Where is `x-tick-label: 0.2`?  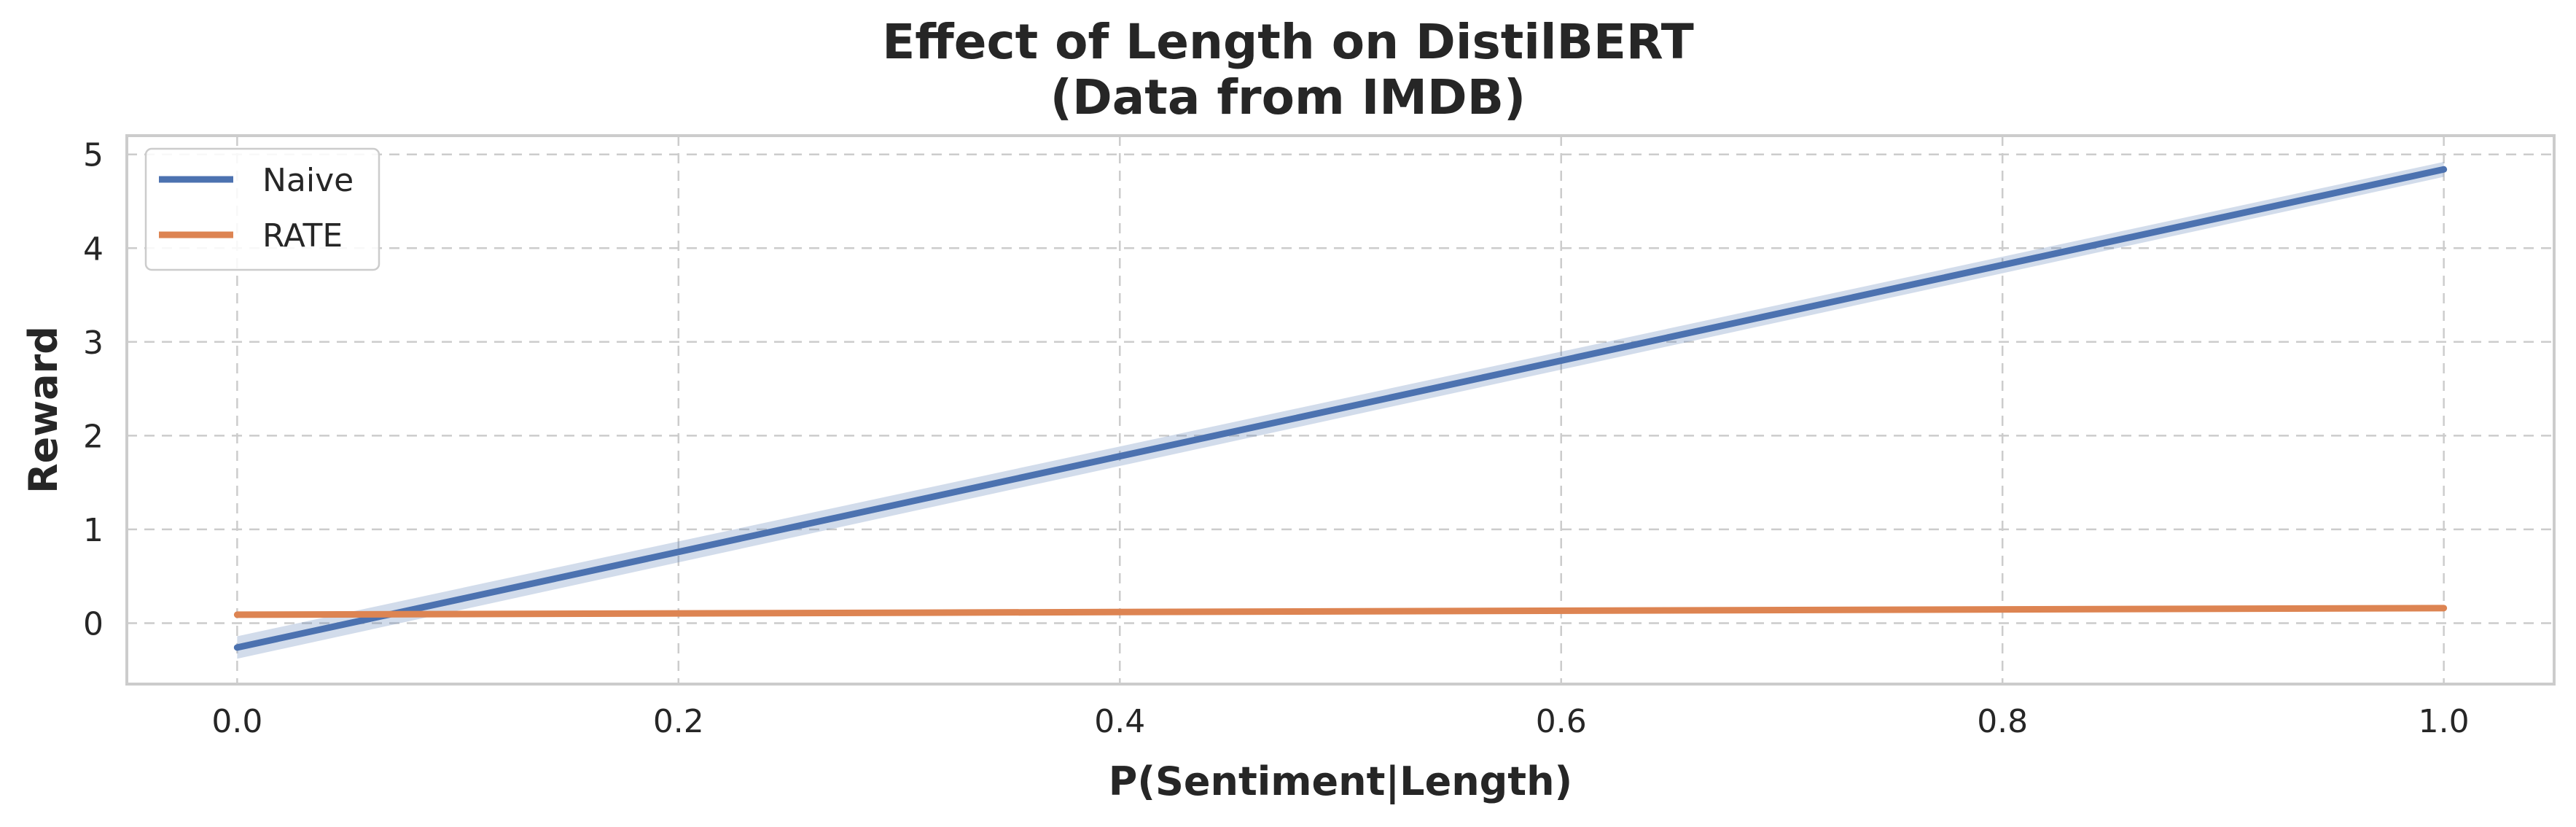 x-tick-label: 0.2 is located at coordinates (678, 721).